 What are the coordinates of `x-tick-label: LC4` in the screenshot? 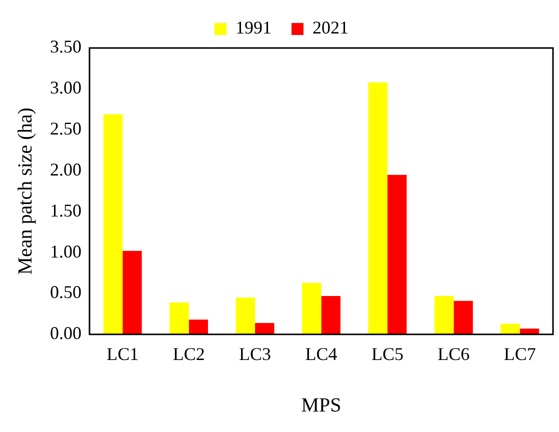 It's located at (321, 354).